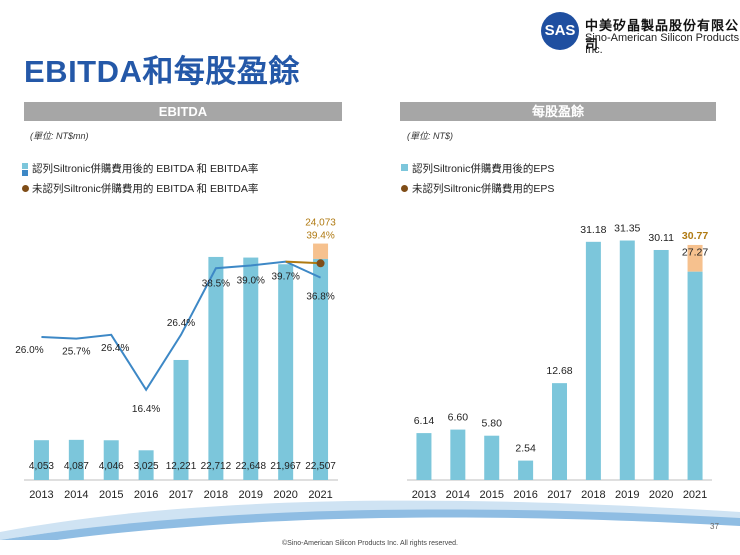  Describe the element at coordinates (526, 470) in the screenshot. I see `eps-bar-2016` at that location.